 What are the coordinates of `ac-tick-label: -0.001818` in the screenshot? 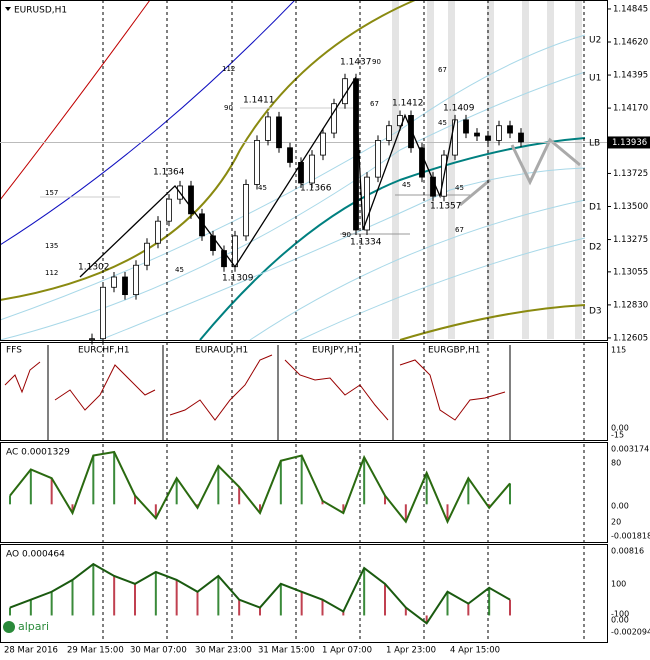 It's located at (630, 536).